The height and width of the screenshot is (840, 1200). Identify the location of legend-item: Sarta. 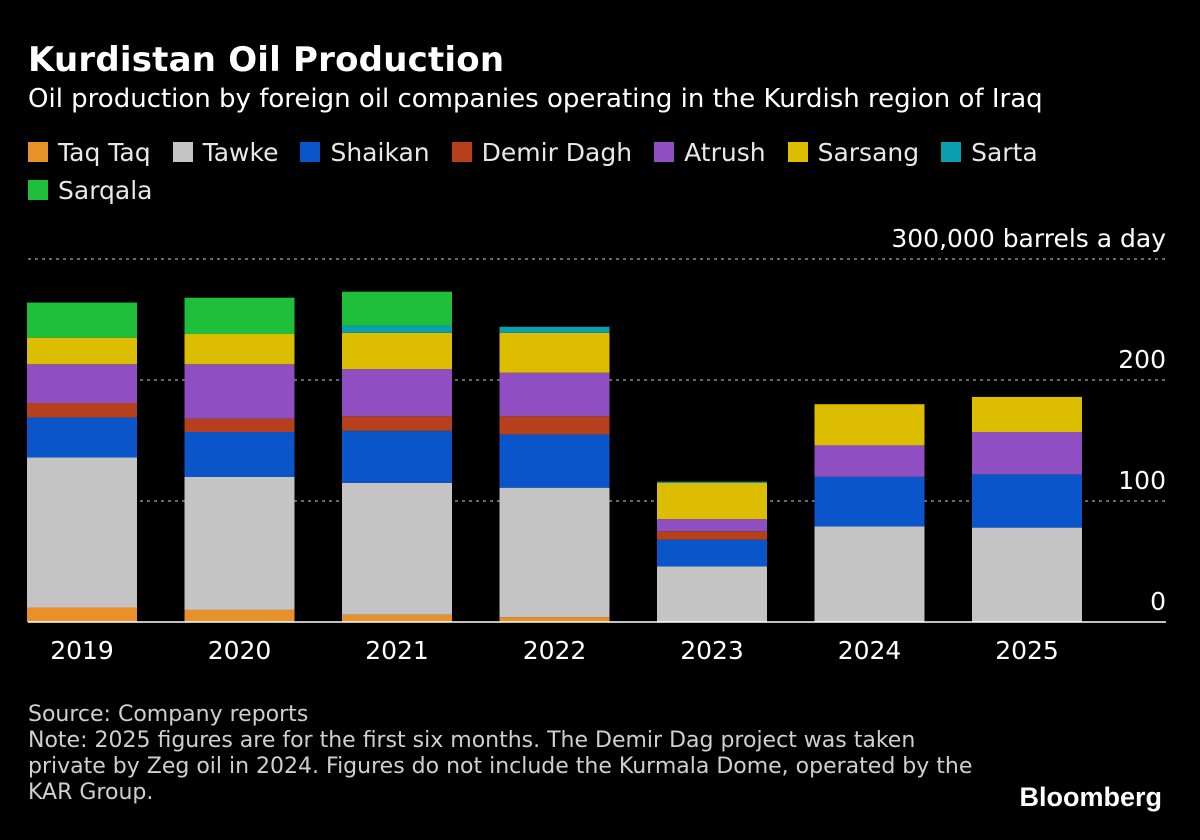
(989, 152).